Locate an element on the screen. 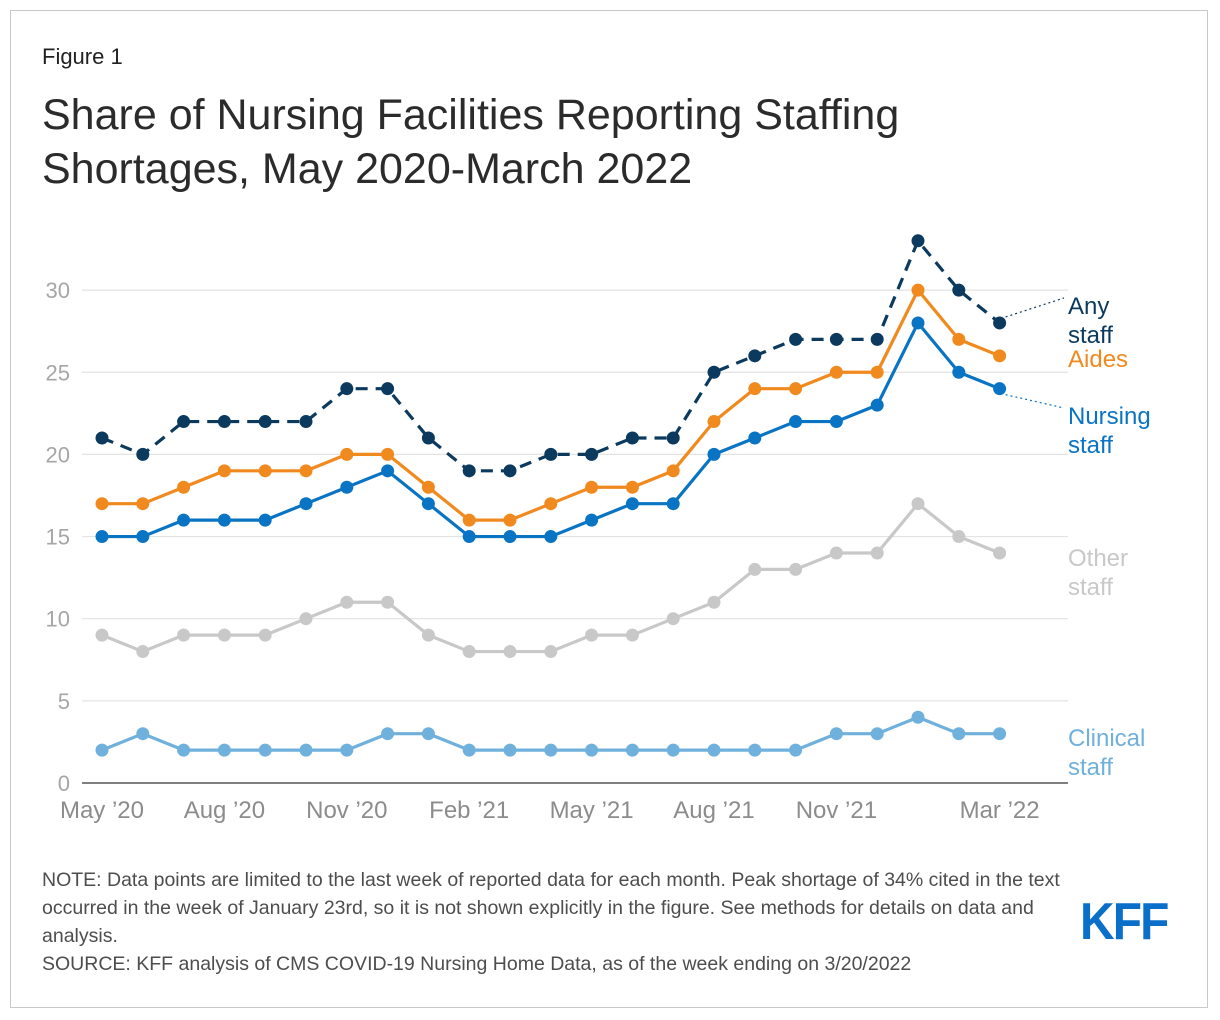 This screenshot has height=1020, width=1220. x-tick-label: May ’20 is located at coordinates (102, 810).